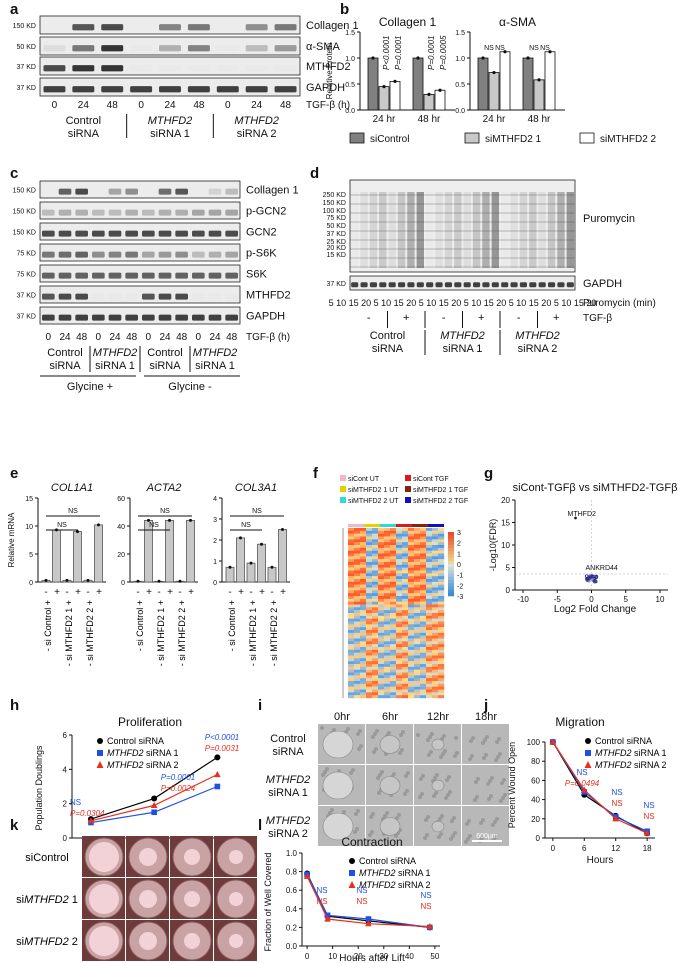 This screenshot has width=685, height=963. What do you see at coordinates (83, 121) in the screenshot?
I see `group-label: Control` at bounding box center [83, 121].